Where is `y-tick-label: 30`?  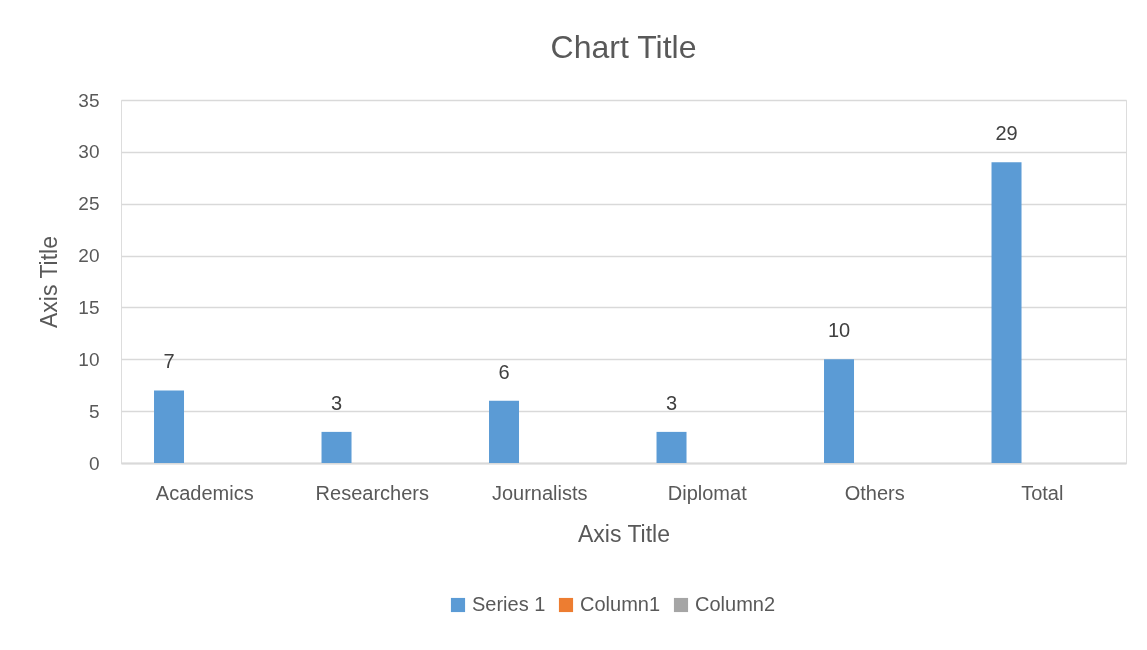
y-tick-label: 30 is located at coordinates (89, 152).